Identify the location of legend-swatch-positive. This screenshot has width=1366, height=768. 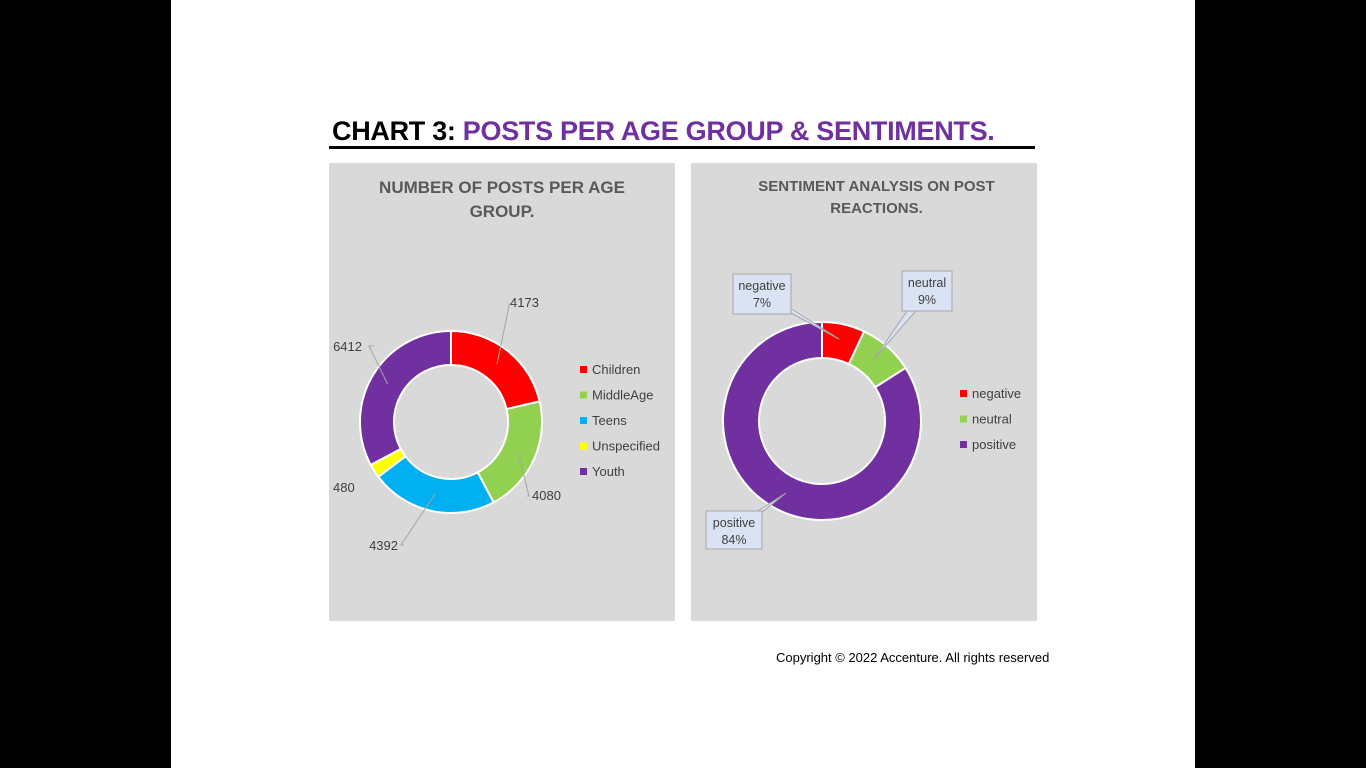
(963, 444).